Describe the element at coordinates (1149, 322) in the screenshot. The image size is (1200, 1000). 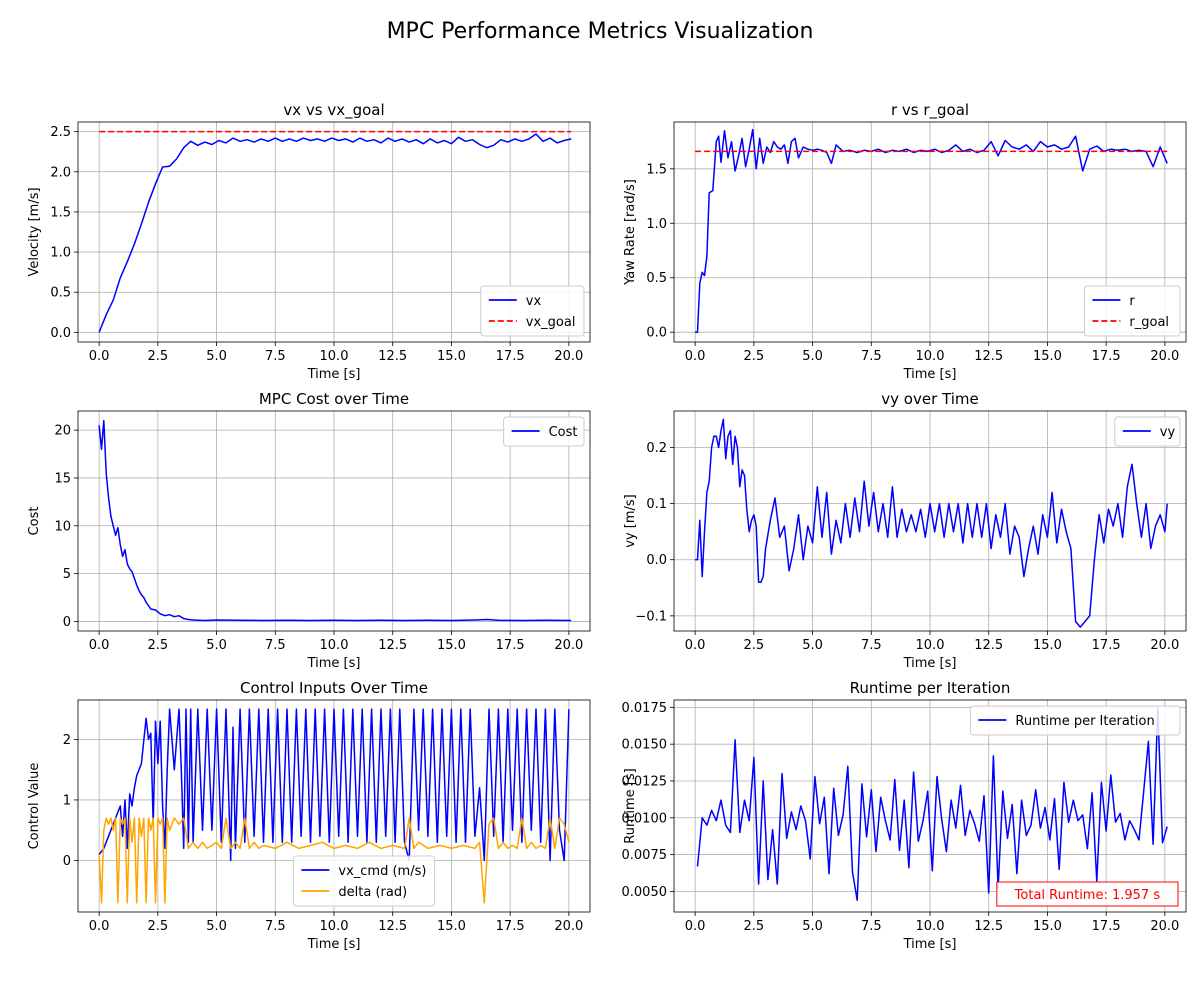
I see `legend-label: r_goal` at that location.